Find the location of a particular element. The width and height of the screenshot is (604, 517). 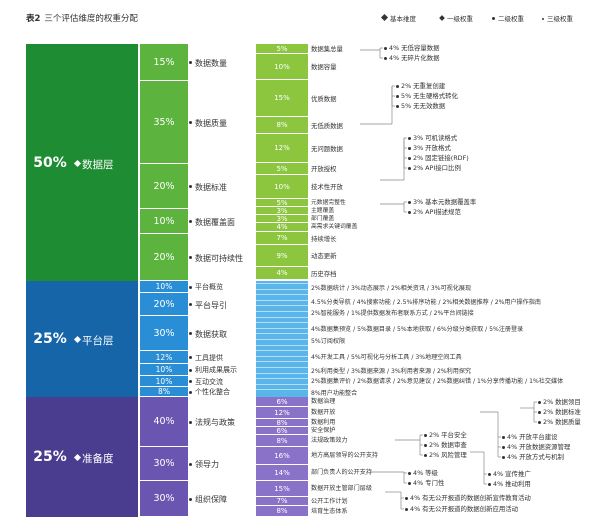

platform-note: 2%数据统计 / 3%动态展示 / 2%相关资讯 / 3%可视化展现 is located at coordinates (391, 288).